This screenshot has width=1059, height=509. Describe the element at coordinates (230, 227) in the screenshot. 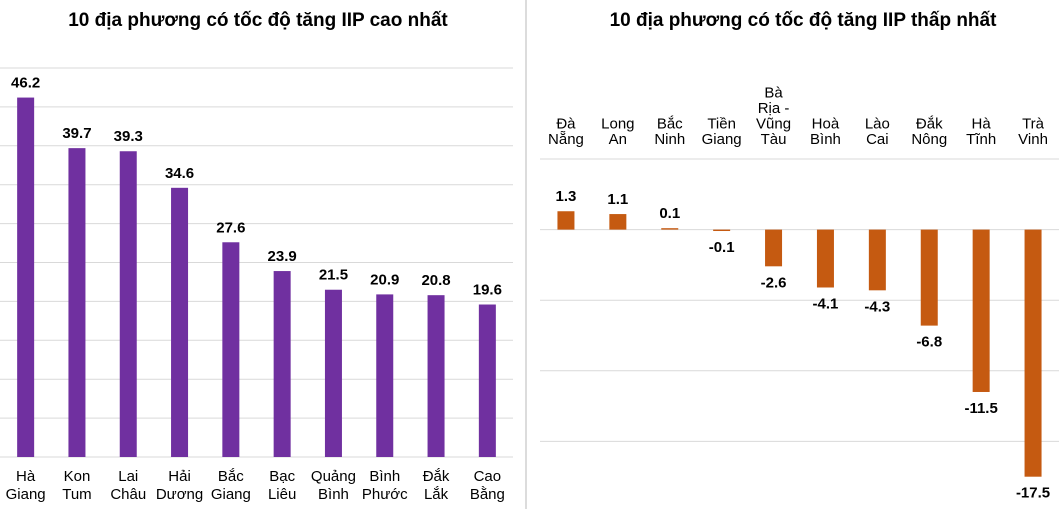

I see `data-label: 27.6` at that location.